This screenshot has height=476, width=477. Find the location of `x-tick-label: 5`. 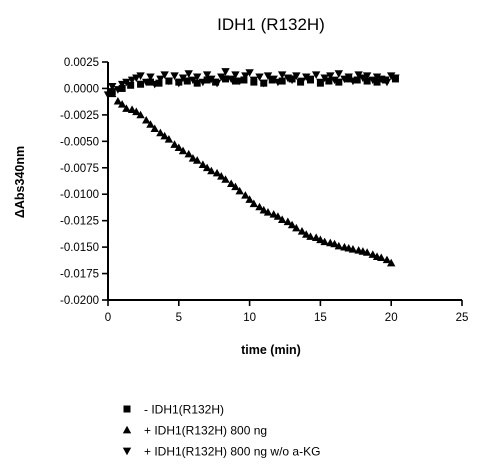

x-tick-label: 5 is located at coordinates (179, 318).